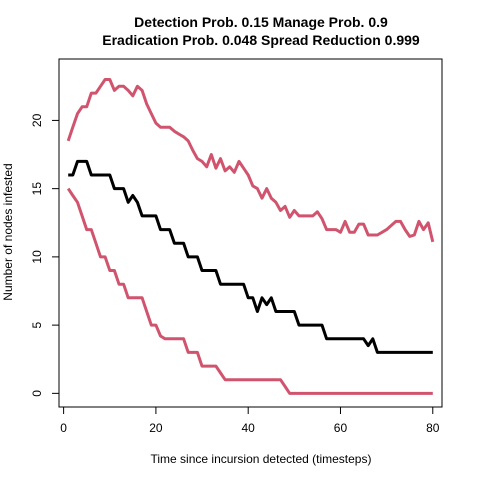  I want to click on chart-title-line-1: Detection Prob. 0.15 Manage Prob. 0.9, so click(261, 22).